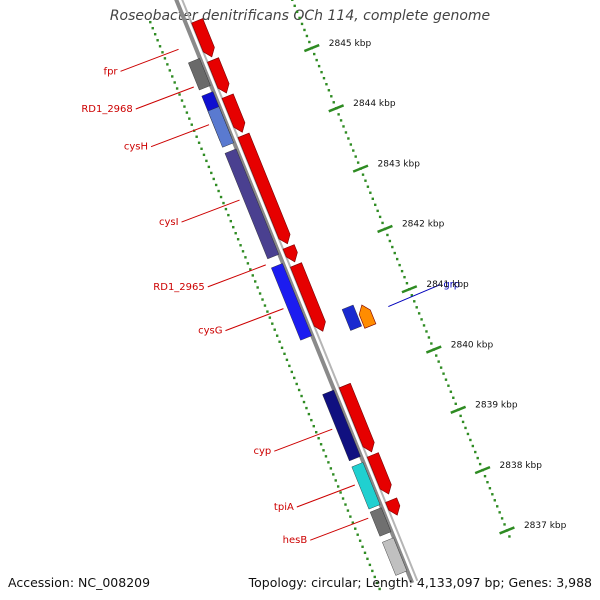  I want to click on gene-arrow-fpr, so click(203, 38).